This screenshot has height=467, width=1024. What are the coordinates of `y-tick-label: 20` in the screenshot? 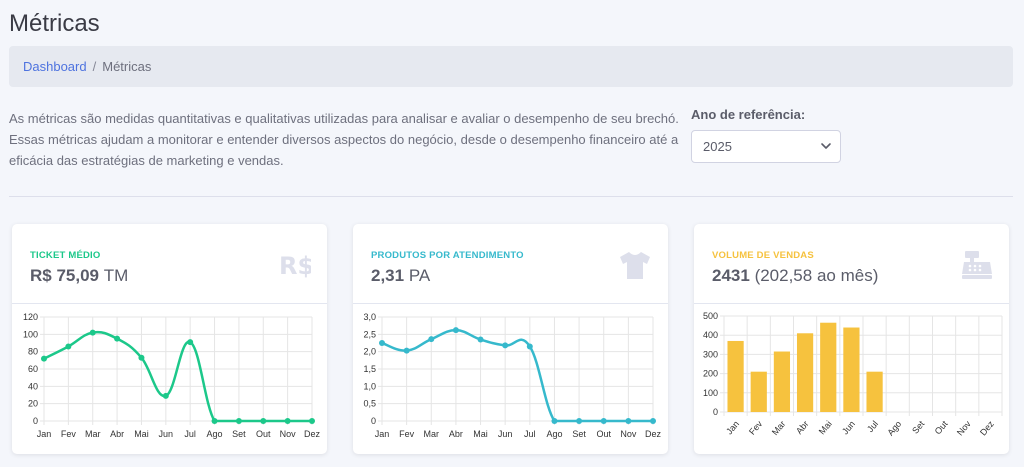 It's located at (33, 404).